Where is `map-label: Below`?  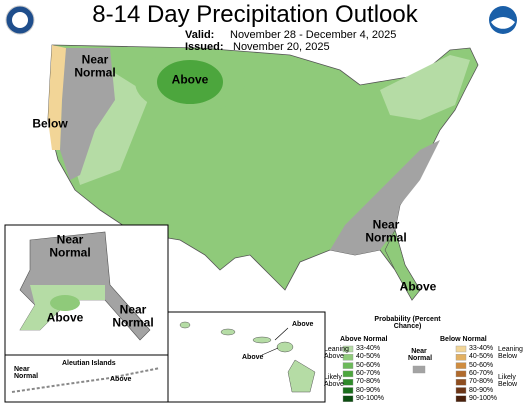
map-label: Below is located at coordinates (50, 123).